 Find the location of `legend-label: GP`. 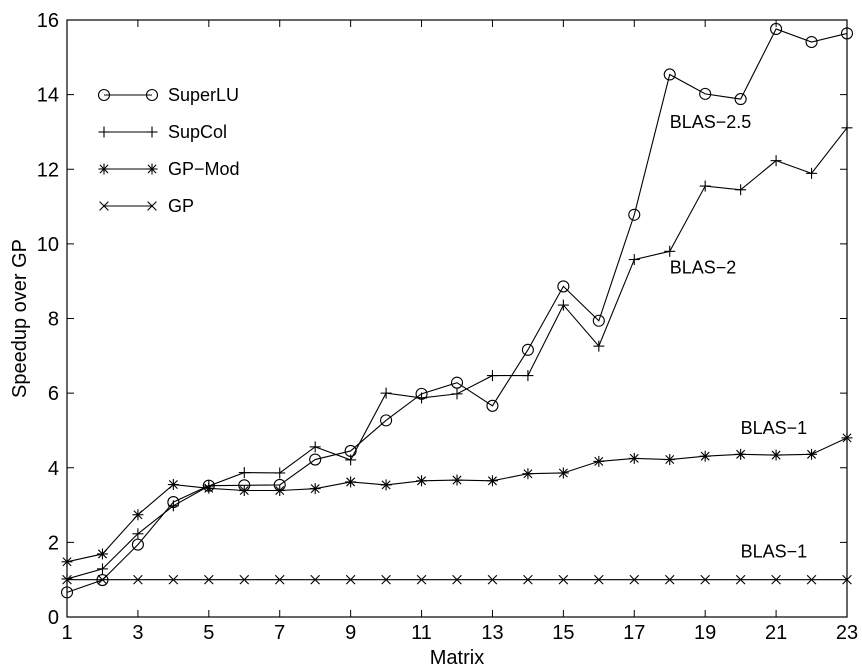

legend-label: GP is located at coordinates (181, 206).